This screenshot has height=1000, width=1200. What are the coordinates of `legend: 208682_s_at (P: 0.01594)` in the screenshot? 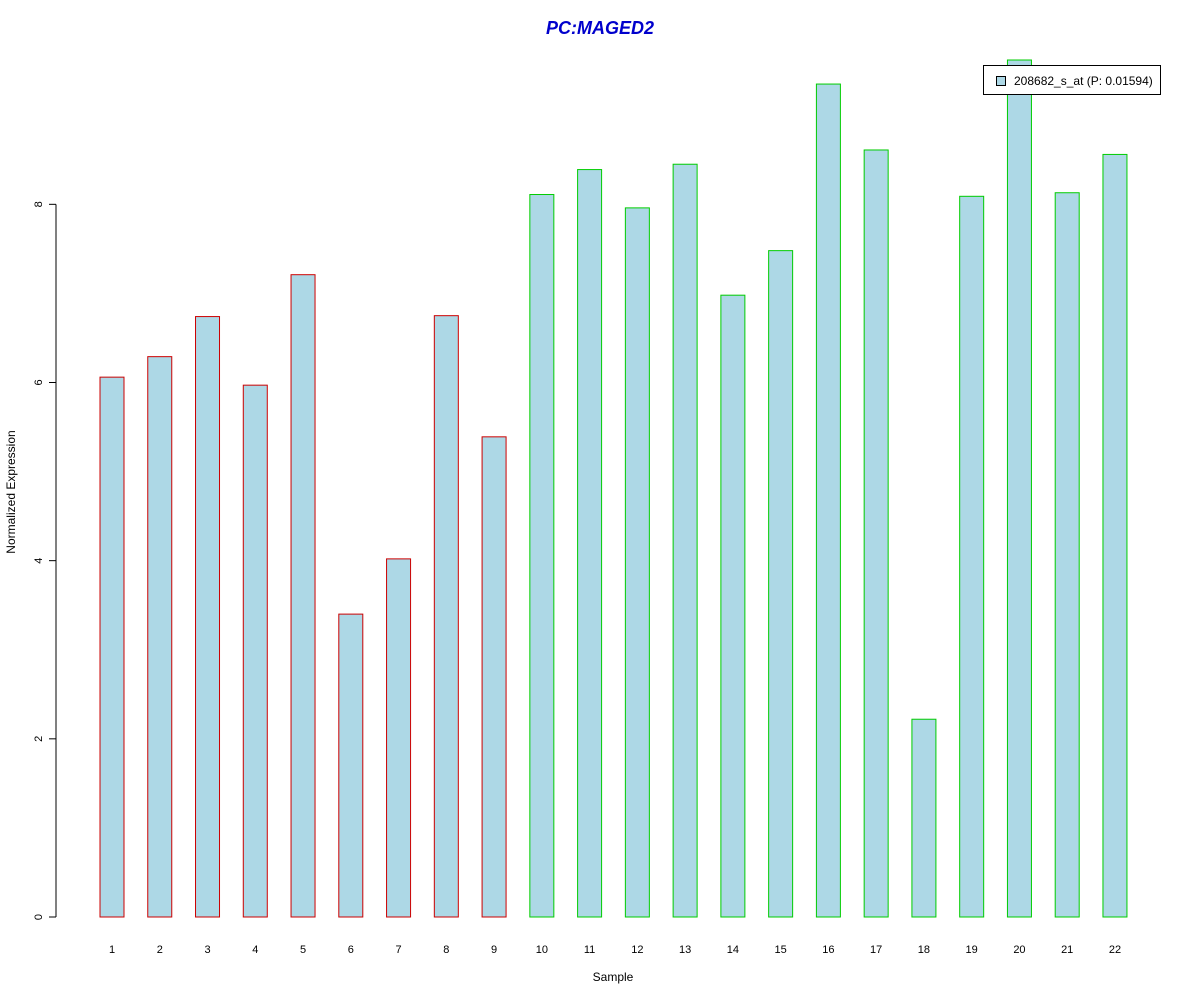 It's located at (1072, 80).